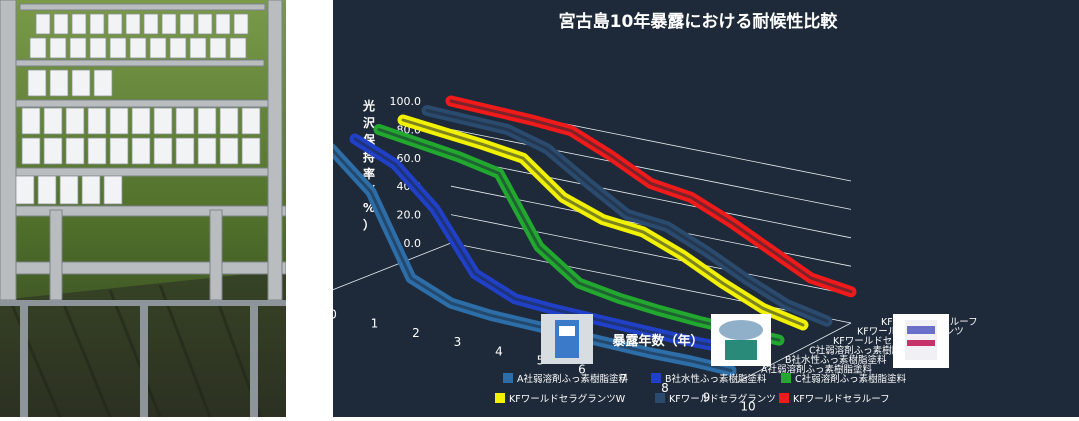 The width and height of the screenshot is (1079, 421). Describe the element at coordinates (413, 243) in the screenshot. I see `y-tick-label: 0.0` at that location.